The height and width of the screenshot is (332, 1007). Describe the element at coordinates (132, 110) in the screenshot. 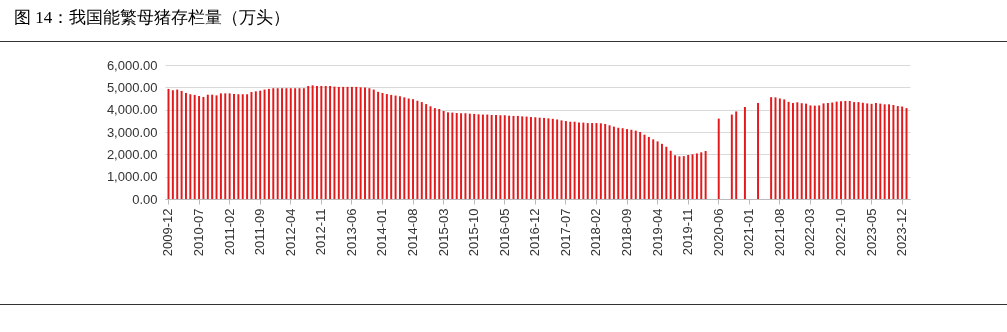

I see `y-tick-label: 4,000.00` at that location.